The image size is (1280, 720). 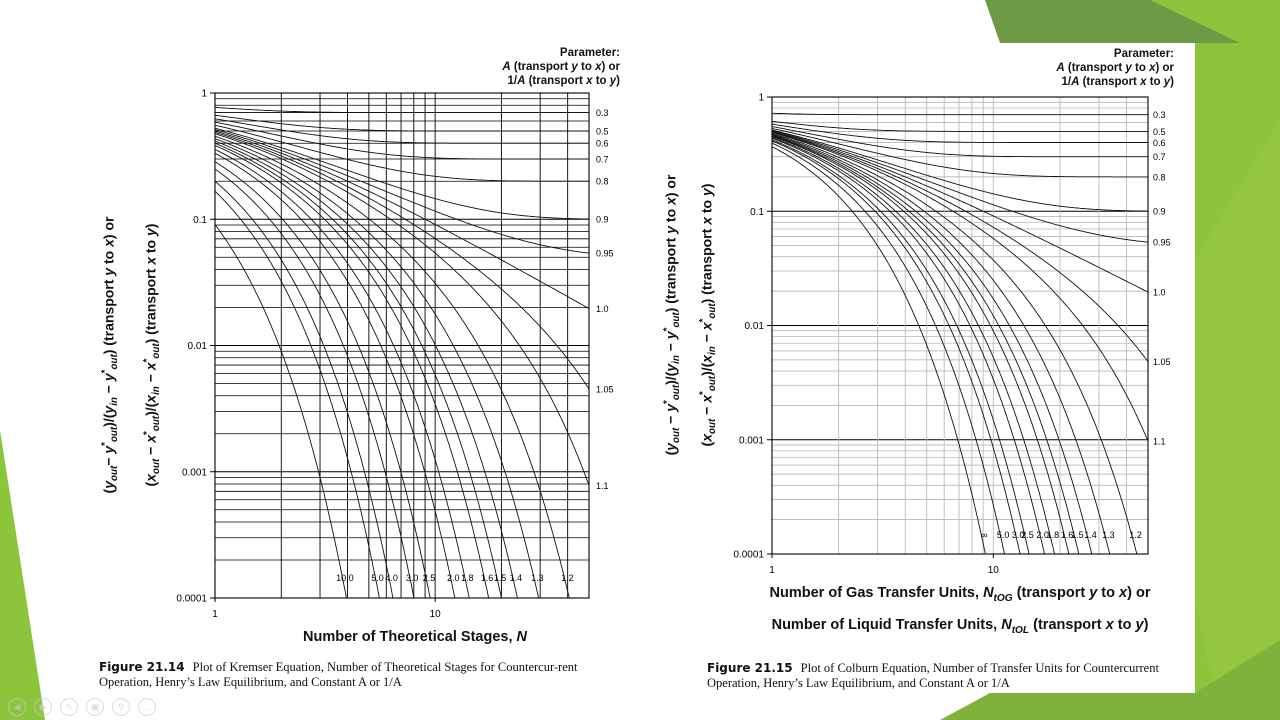 I want to click on curve-label: 0.3, so click(x=1159, y=115).